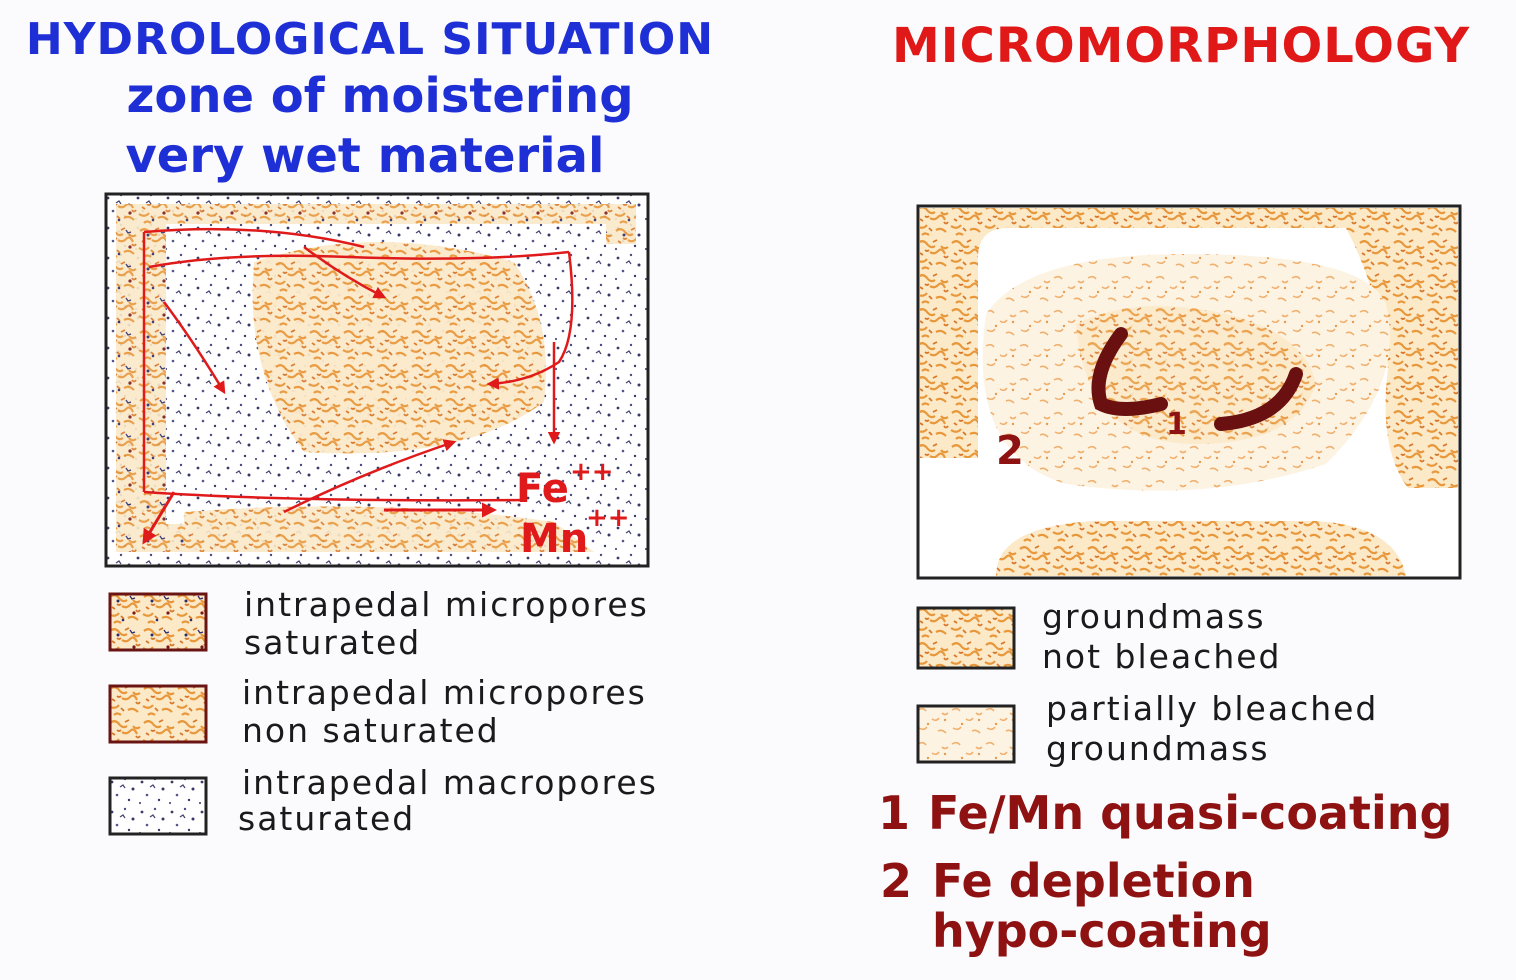 The width and height of the screenshot is (1516, 980). I want to click on legend-swatch-groundmass-not-bleached, so click(966, 638).